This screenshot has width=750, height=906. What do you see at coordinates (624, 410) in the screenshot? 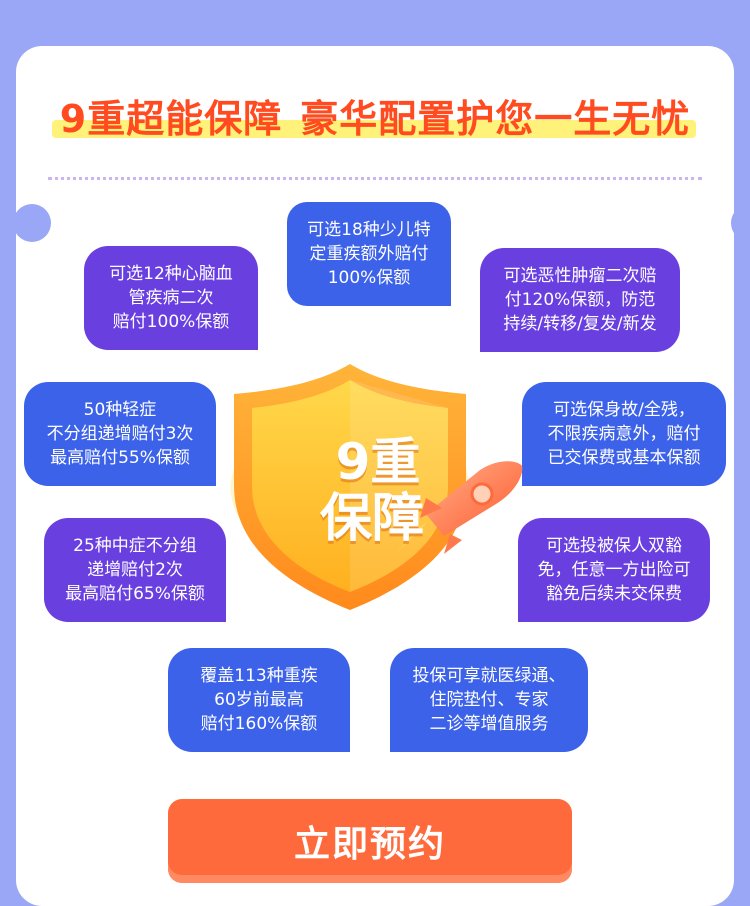
I see `feature-line: 可选保身故/全残，` at bounding box center [624, 410].